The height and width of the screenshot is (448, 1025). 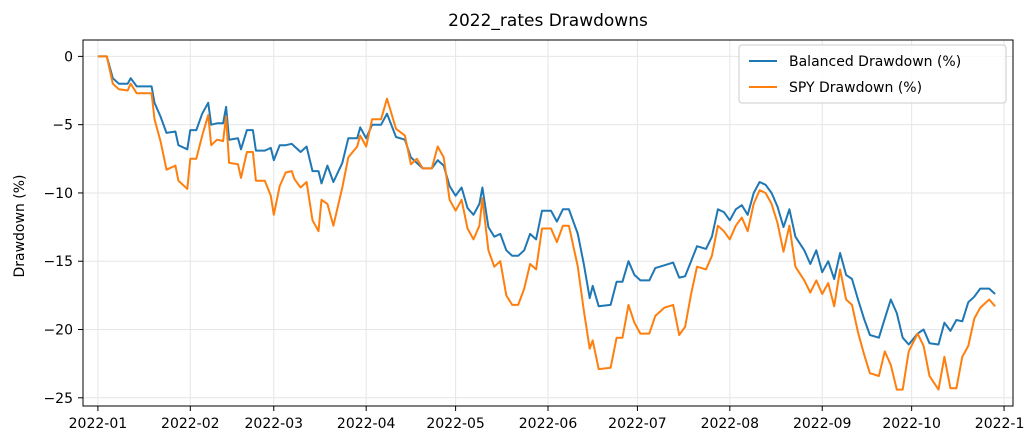 What do you see at coordinates (62, 126) in the screenshot?
I see `y-tick-label: −5` at bounding box center [62, 126].